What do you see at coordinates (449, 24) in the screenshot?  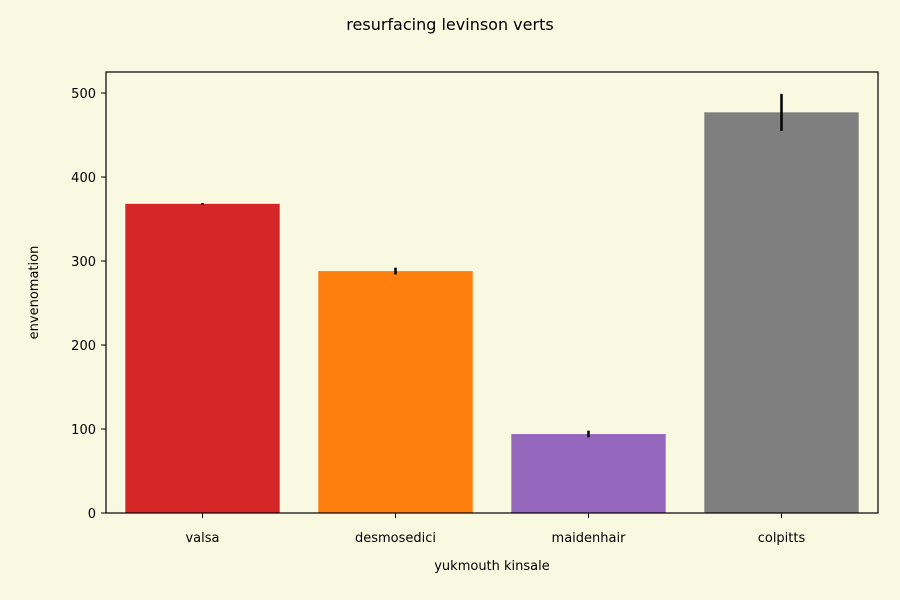 I see `chart-title: resurfacing levinson verts` at bounding box center [449, 24].